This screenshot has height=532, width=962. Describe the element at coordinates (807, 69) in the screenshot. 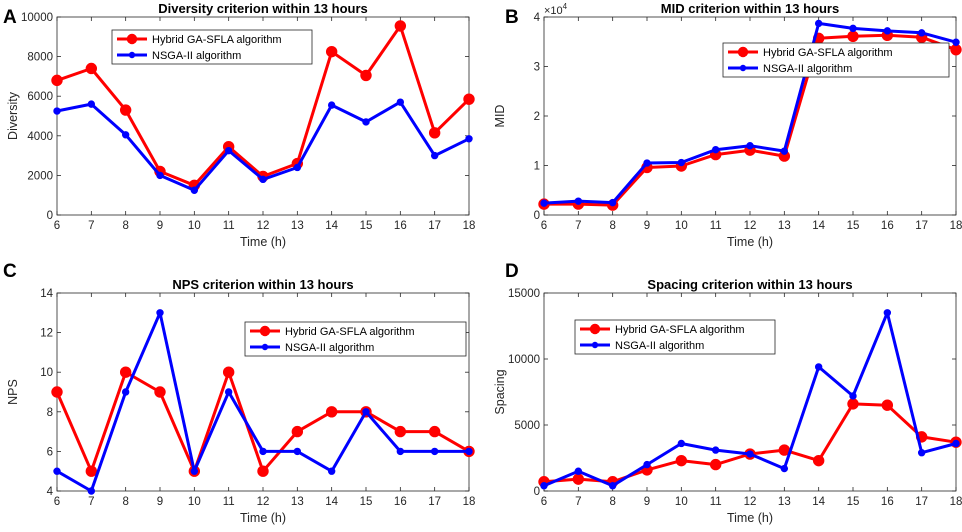

I see `legend-label: NSGA-II algorithm` at that location.